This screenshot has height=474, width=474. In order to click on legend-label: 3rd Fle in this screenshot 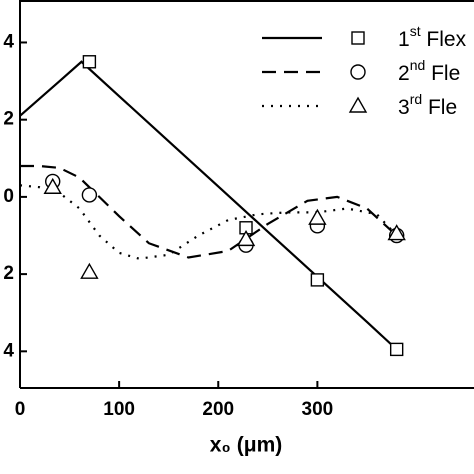, I will do `click(427, 105)`.